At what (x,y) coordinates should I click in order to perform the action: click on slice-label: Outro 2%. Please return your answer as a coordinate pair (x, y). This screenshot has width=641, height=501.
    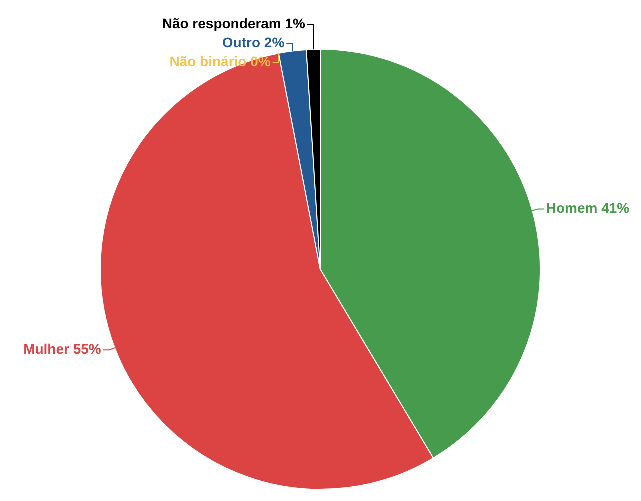
    Looking at the image, I should click on (254, 42).